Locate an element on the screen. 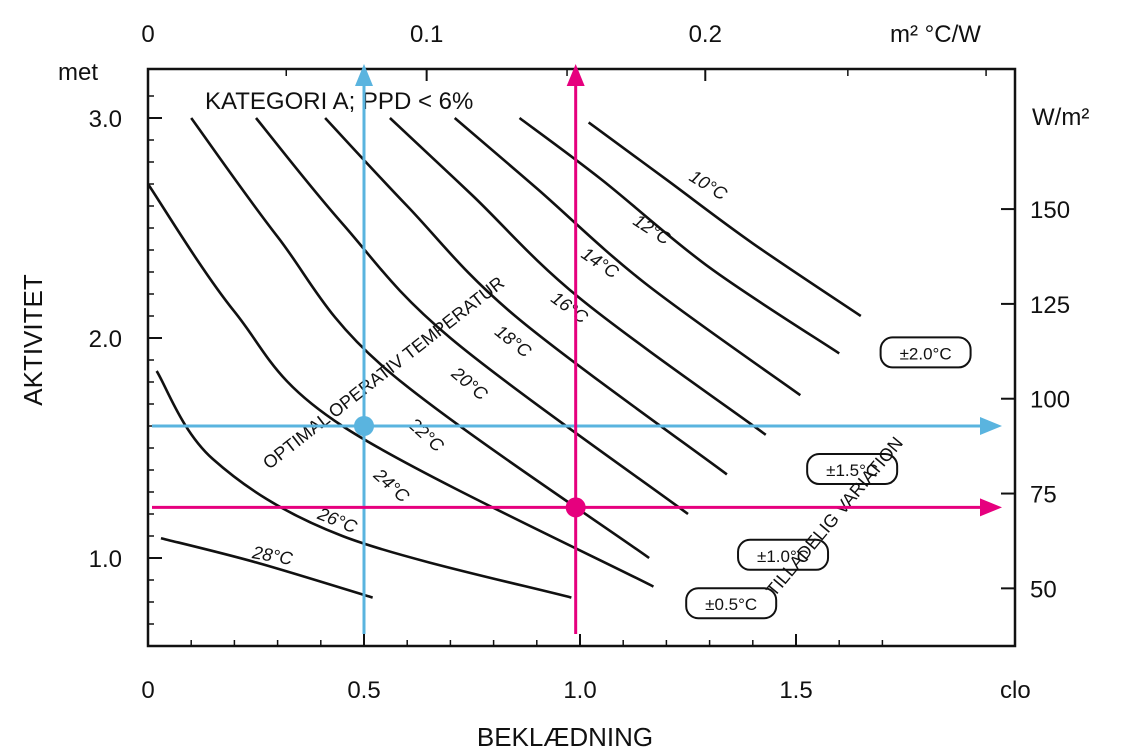 This screenshot has height=756, width=1127. x-tick-label: 1.0 is located at coordinates (579, 690).